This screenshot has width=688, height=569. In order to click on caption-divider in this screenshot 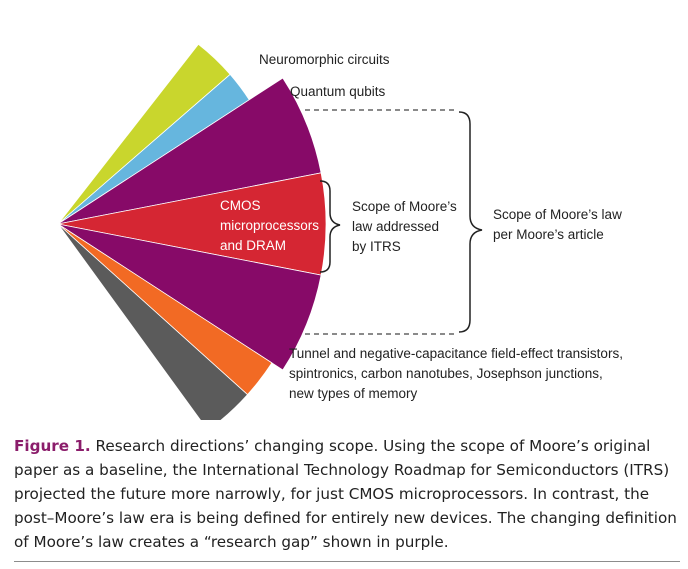, I will do `click(347, 561)`.